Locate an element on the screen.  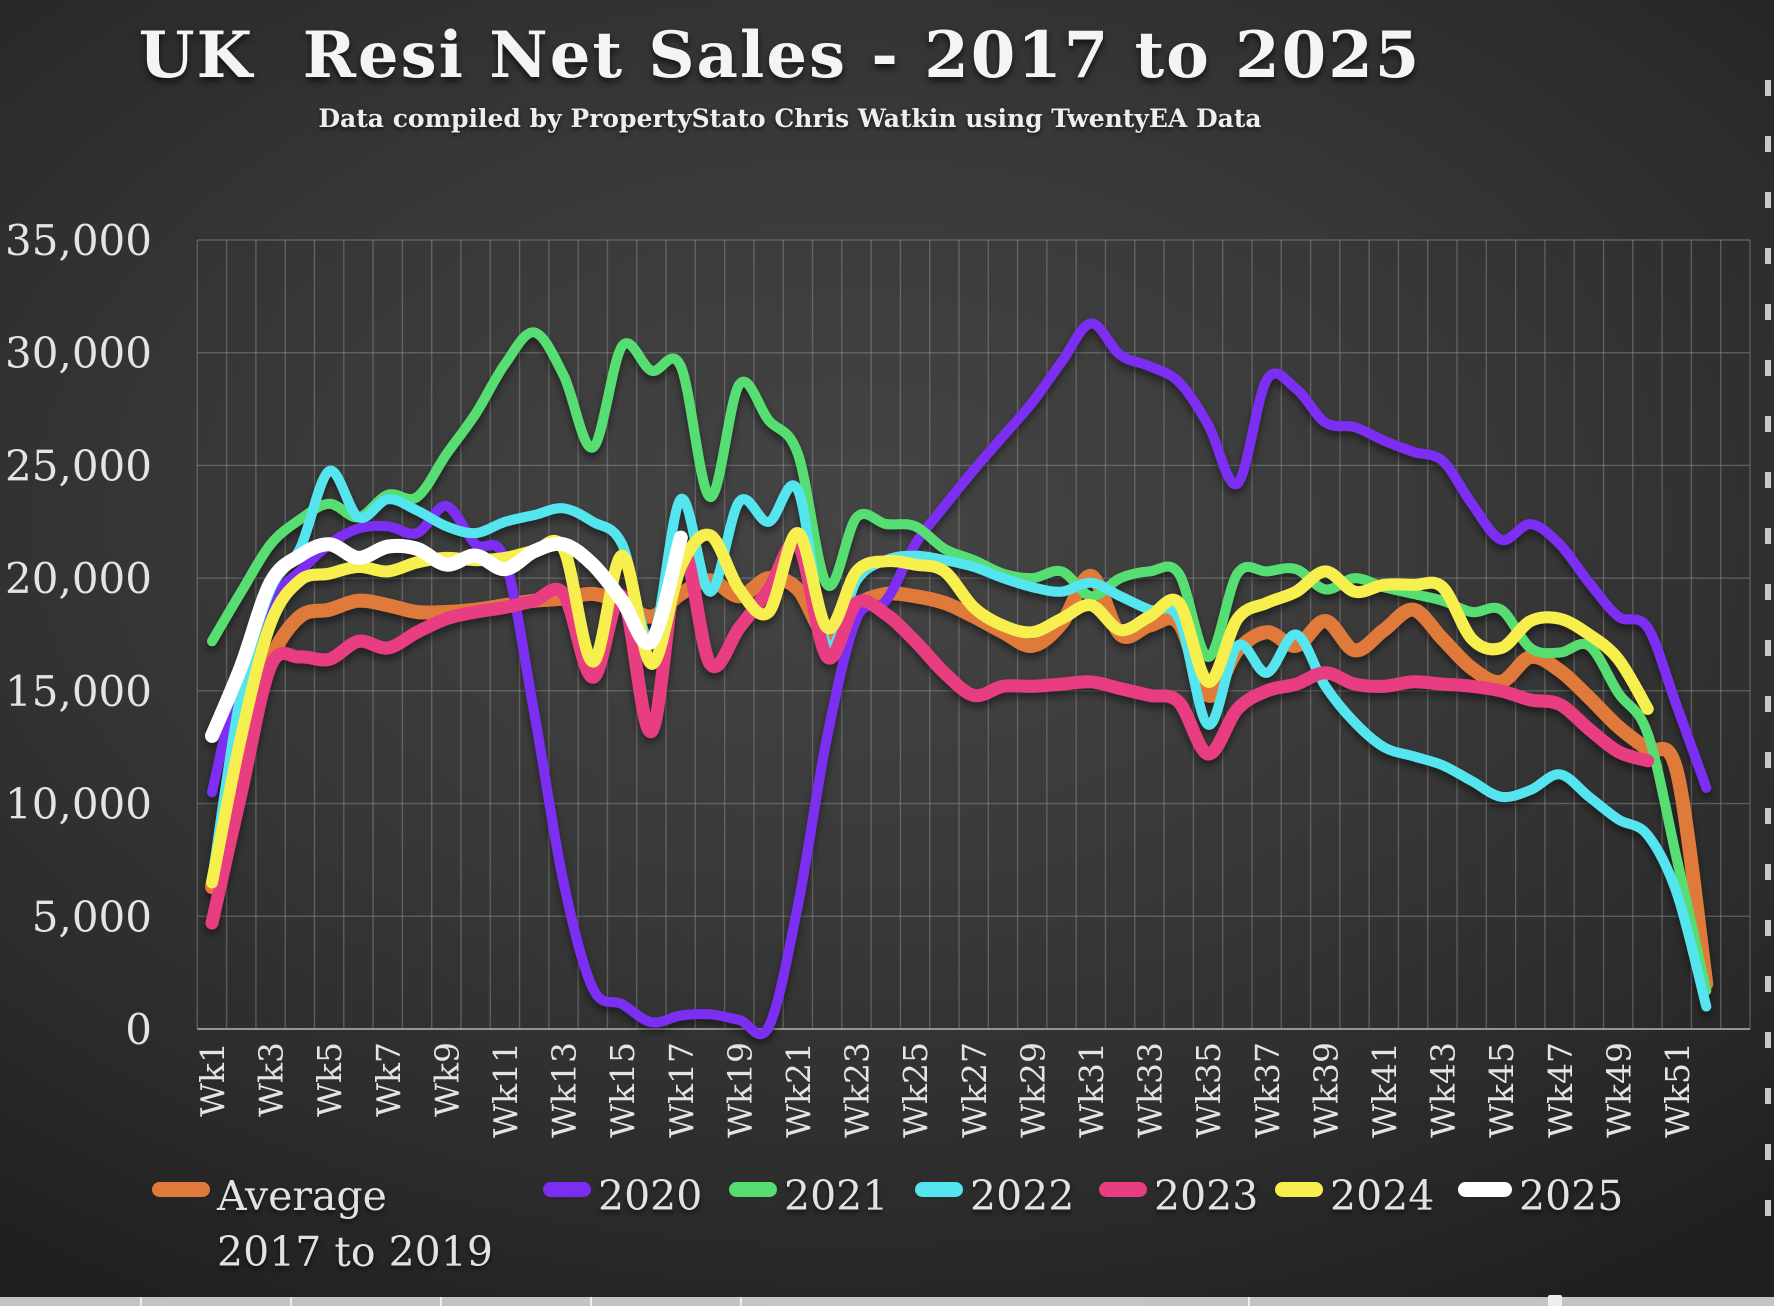
video-progress-bar is located at coordinates (887, 1300).